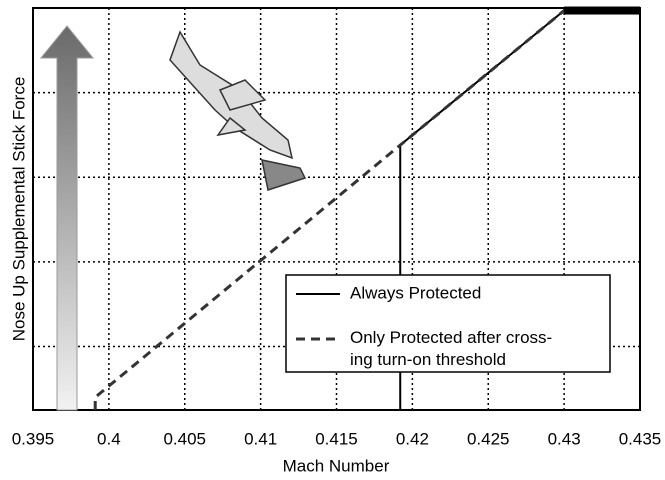  Describe the element at coordinates (602, 10) in the screenshot. I see `top-plateau` at that location.